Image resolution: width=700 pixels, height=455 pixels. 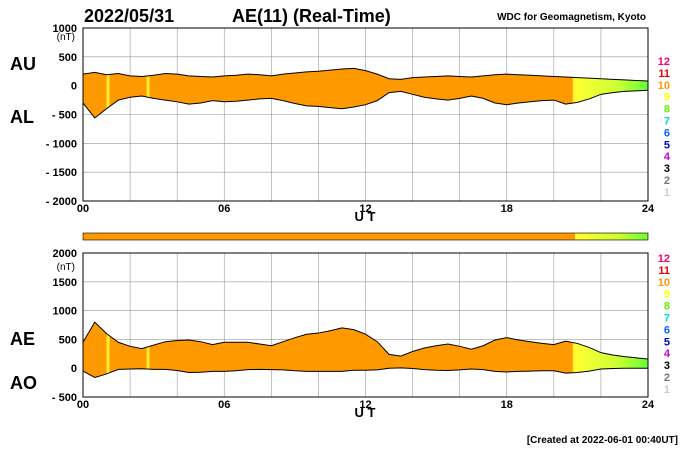 What do you see at coordinates (66, 37) in the screenshot?
I see `y-unit-label: (nT)` at bounding box center [66, 37].